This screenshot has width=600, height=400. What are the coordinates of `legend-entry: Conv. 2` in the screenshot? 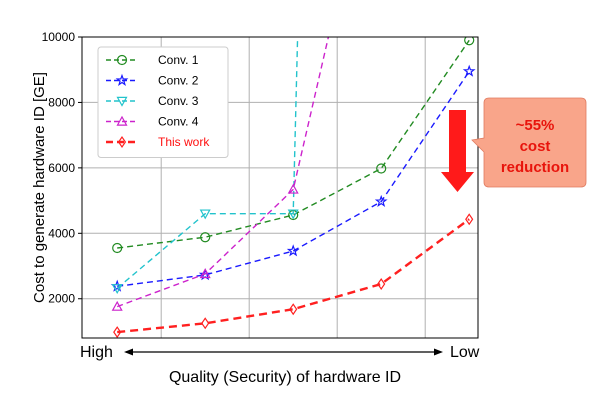 It's located at (152, 81).